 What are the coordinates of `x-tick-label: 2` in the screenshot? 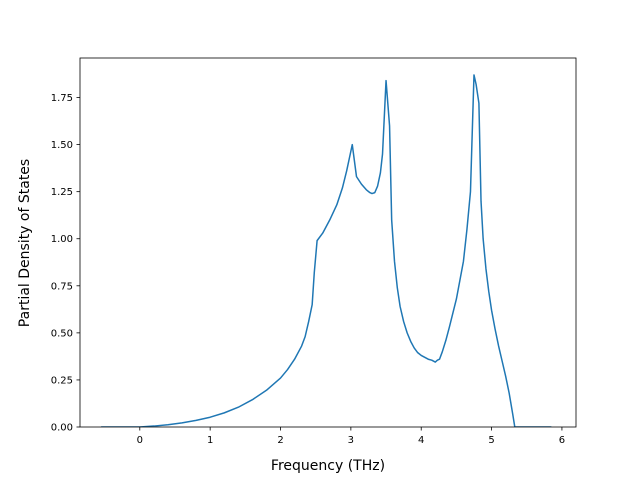 It's located at (280, 440).